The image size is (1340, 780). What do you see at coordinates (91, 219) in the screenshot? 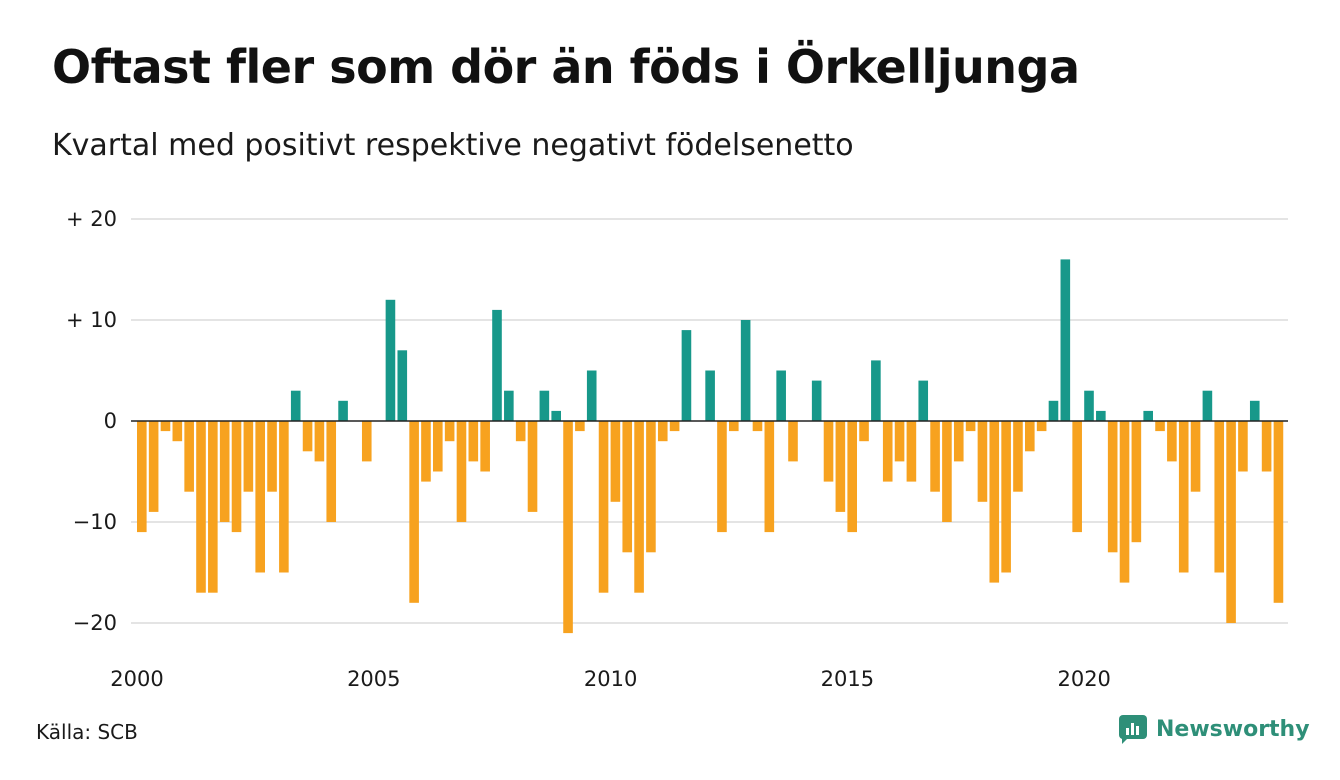
I see `y-tick-label: + 20` at bounding box center [91, 219].